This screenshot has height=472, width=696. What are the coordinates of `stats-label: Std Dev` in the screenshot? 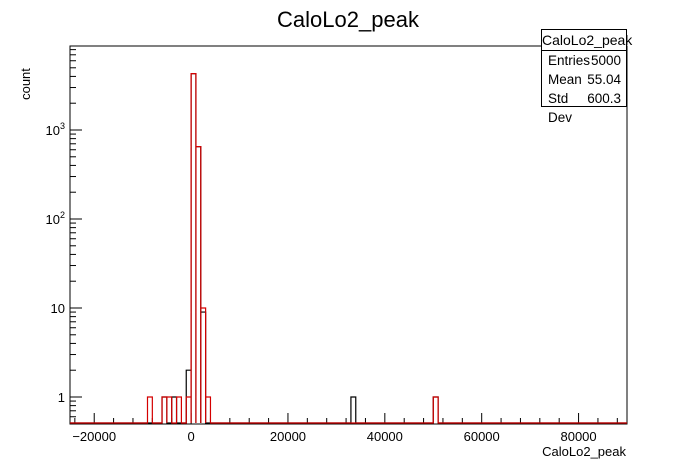 It's located at (560, 108).